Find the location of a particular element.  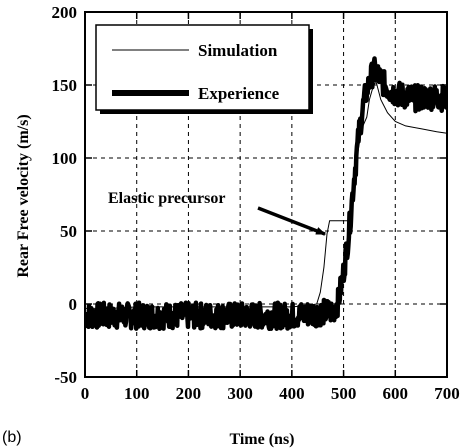

x-tick-label: 200 is located at coordinates (189, 393).